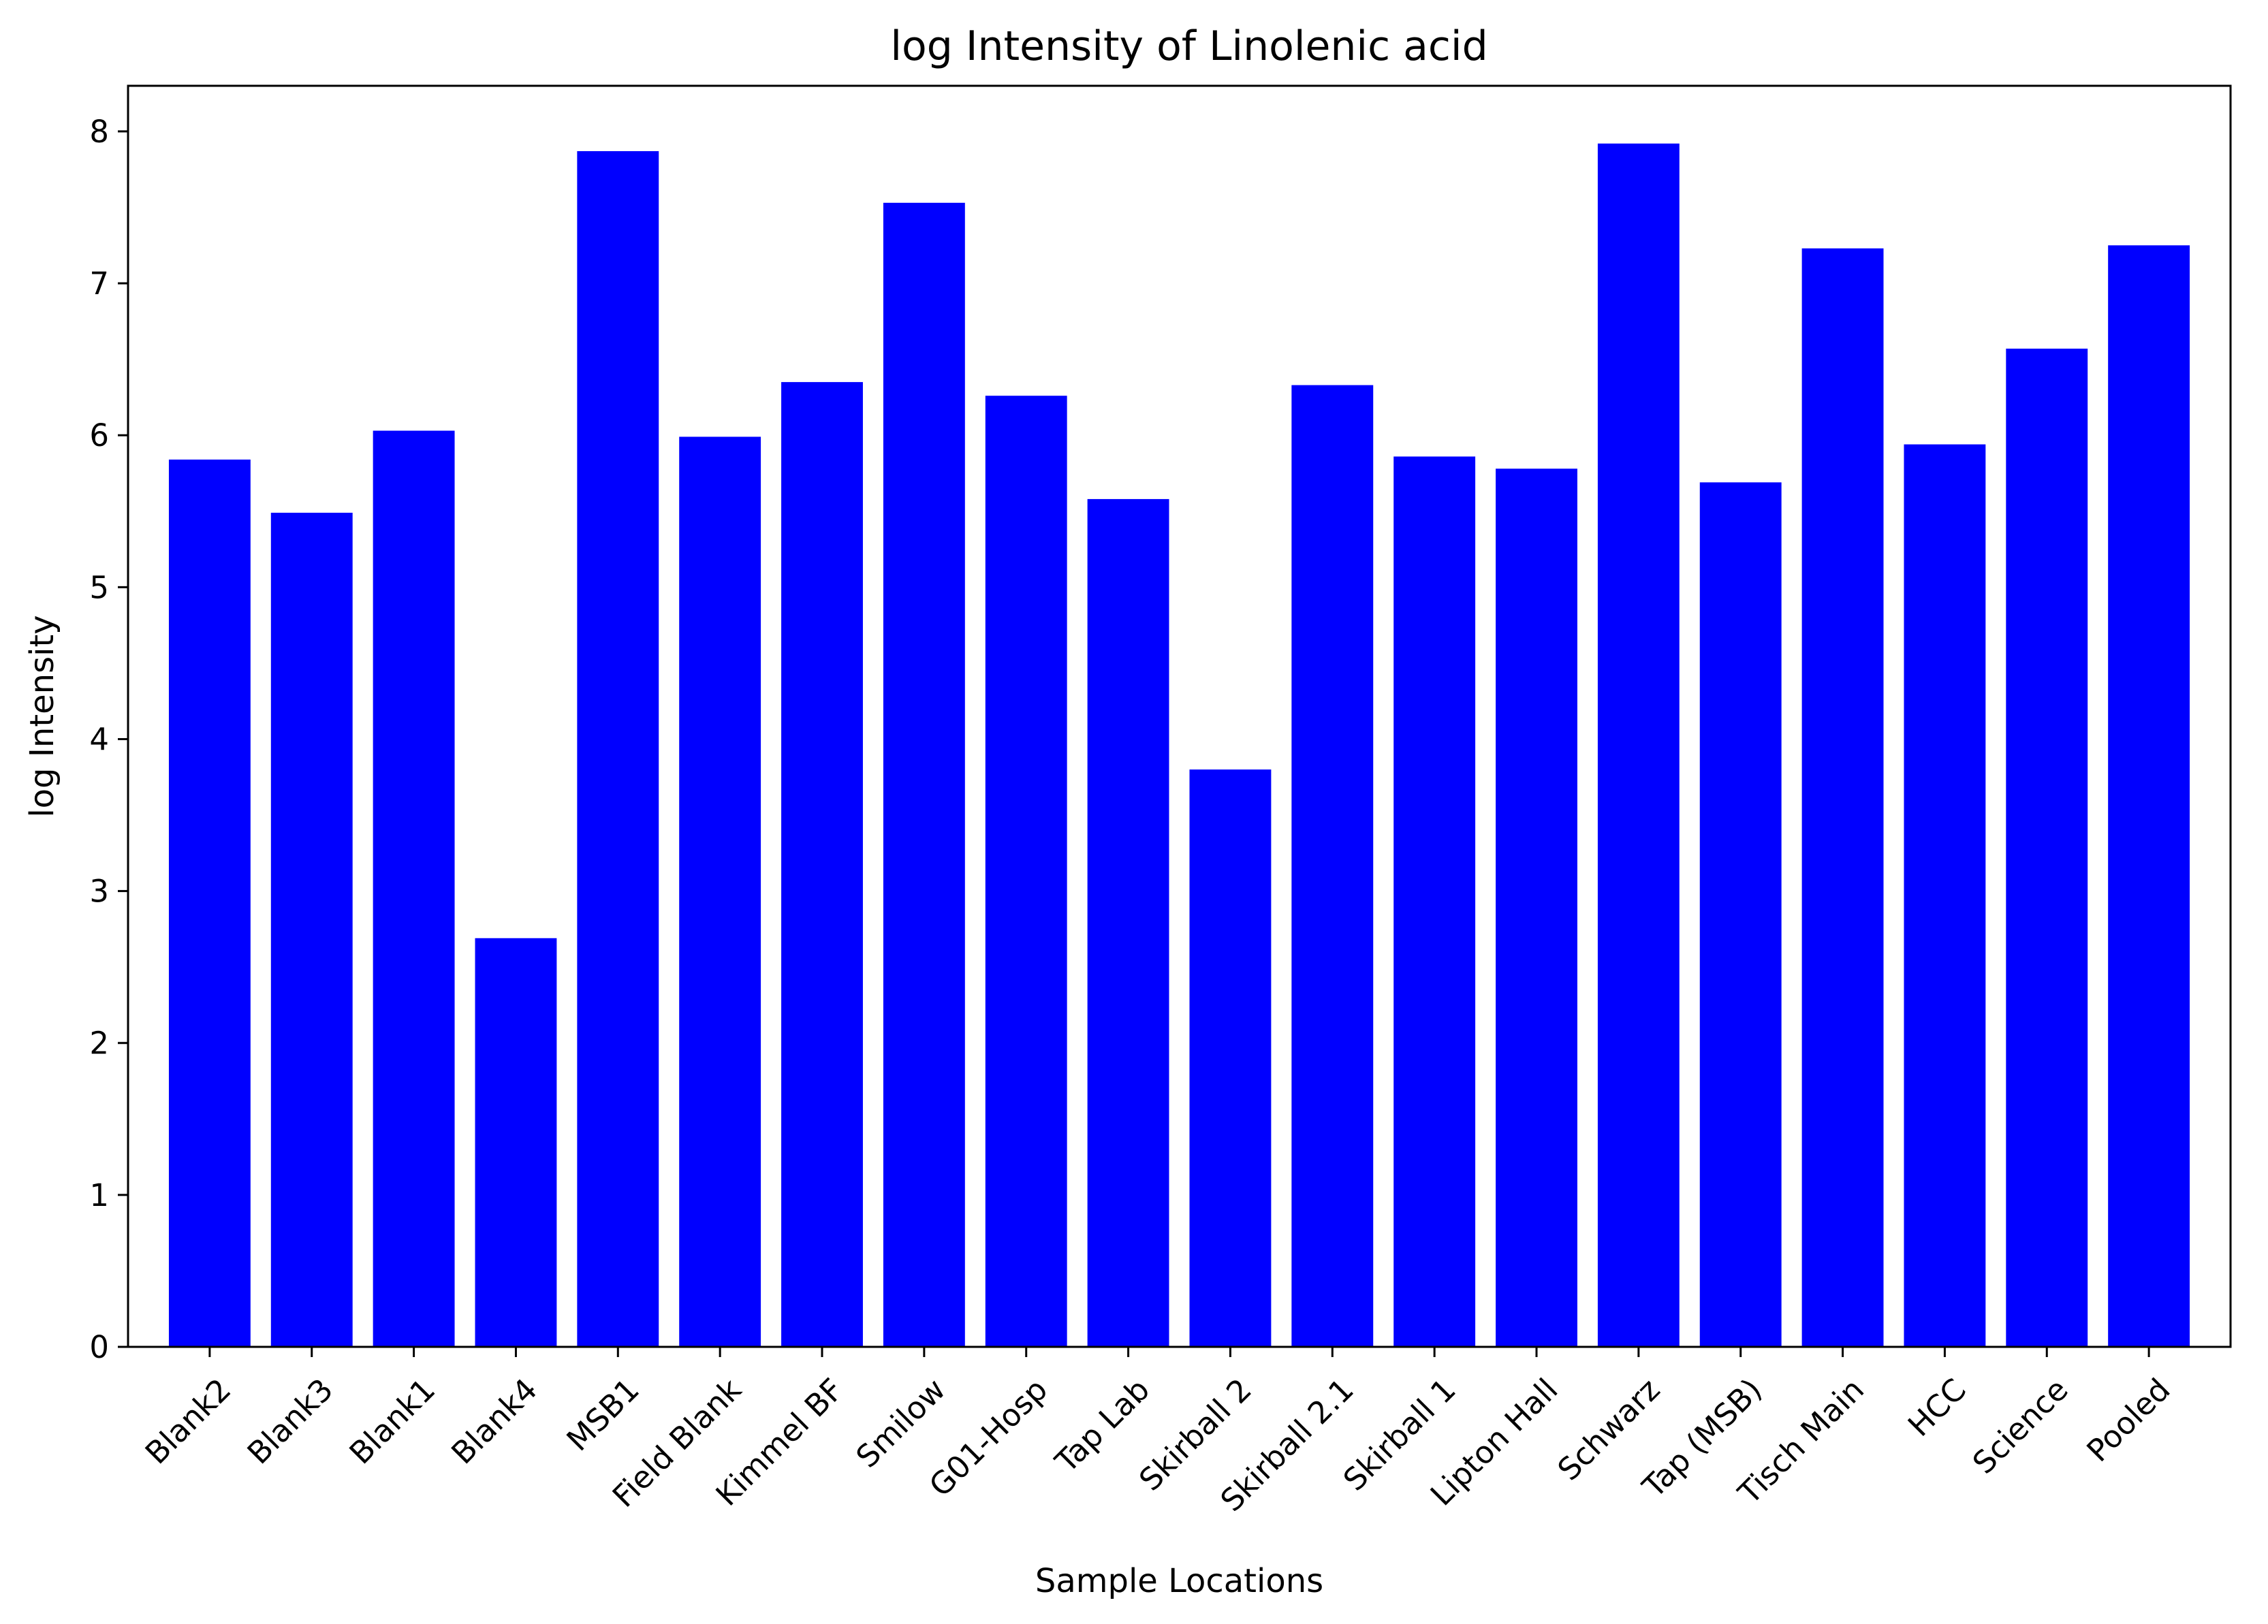 This screenshot has height=1624, width=2268. Describe the element at coordinates (414, 889) in the screenshot. I see `bar-blank1` at that location.